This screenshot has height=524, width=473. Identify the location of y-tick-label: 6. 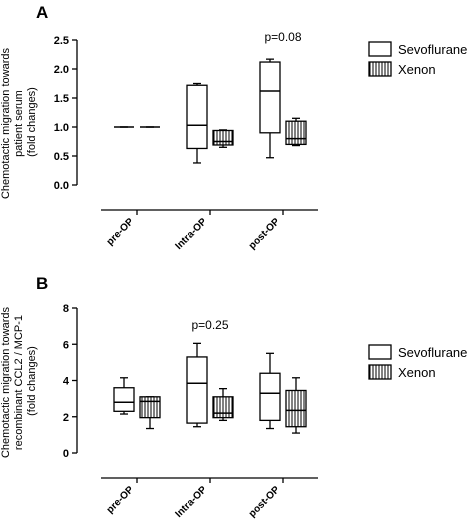
(66, 345).